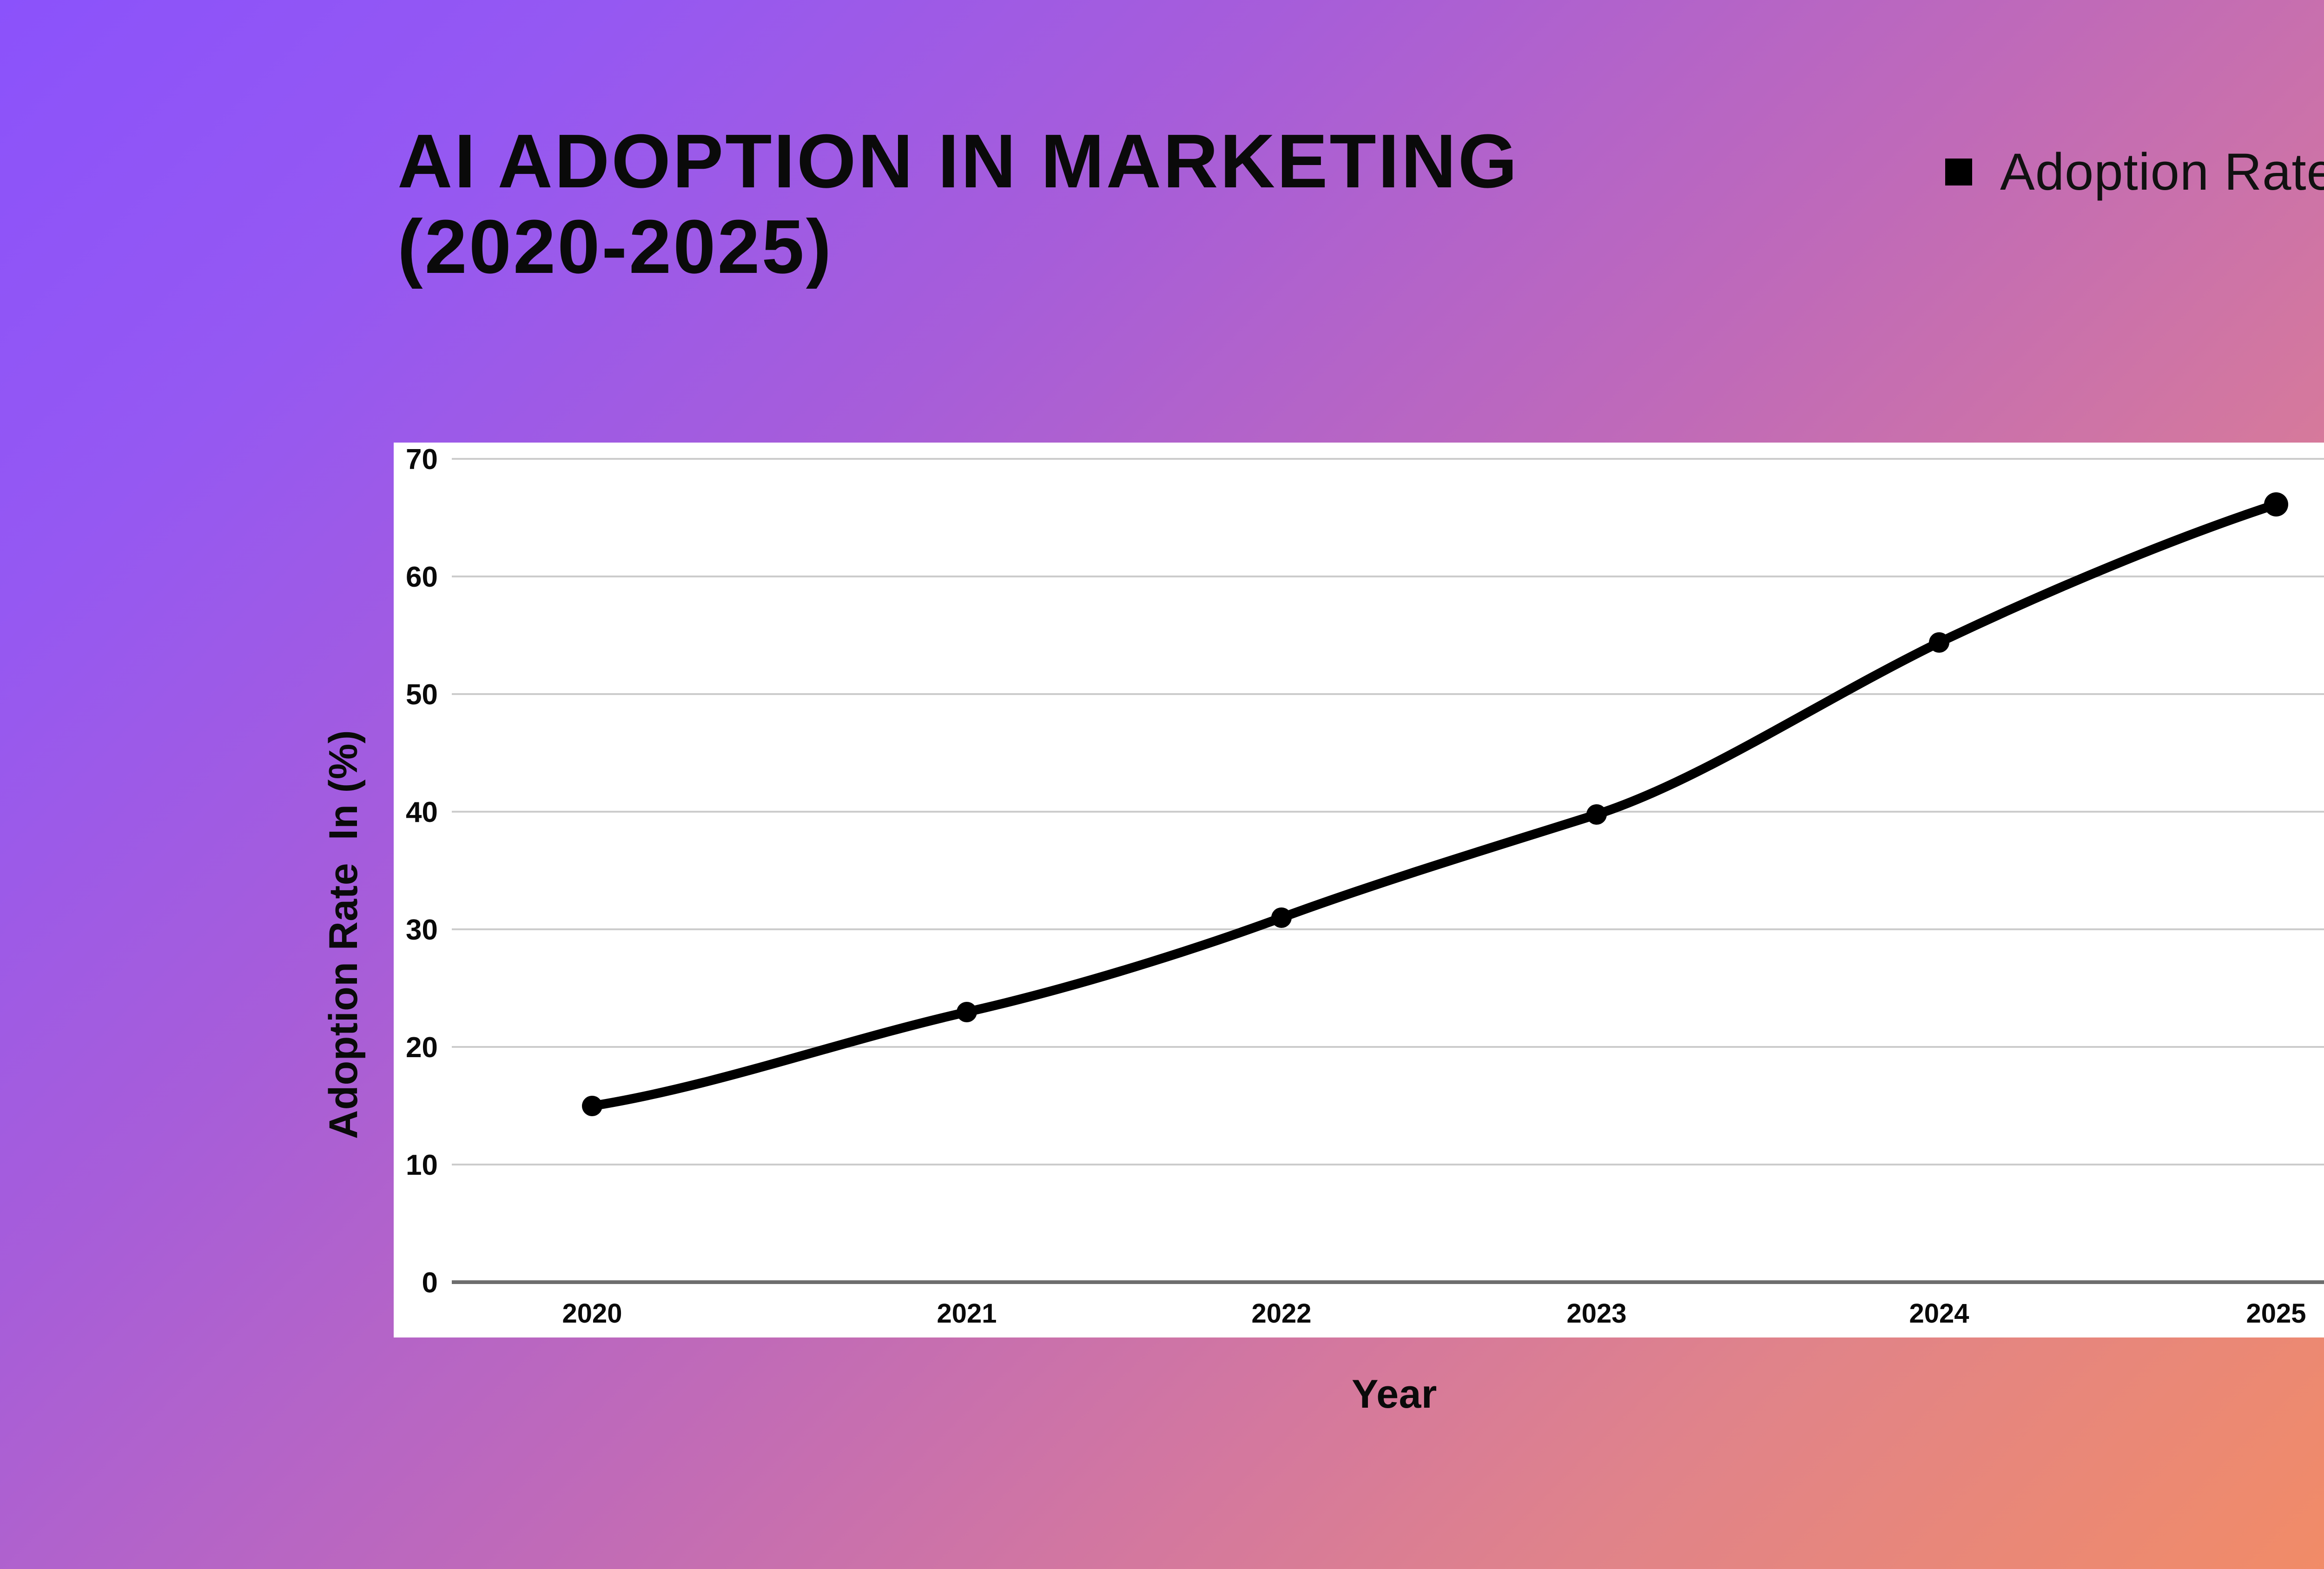 This screenshot has width=2324, height=1569. I want to click on y-tick-label: 30, so click(422, 930).